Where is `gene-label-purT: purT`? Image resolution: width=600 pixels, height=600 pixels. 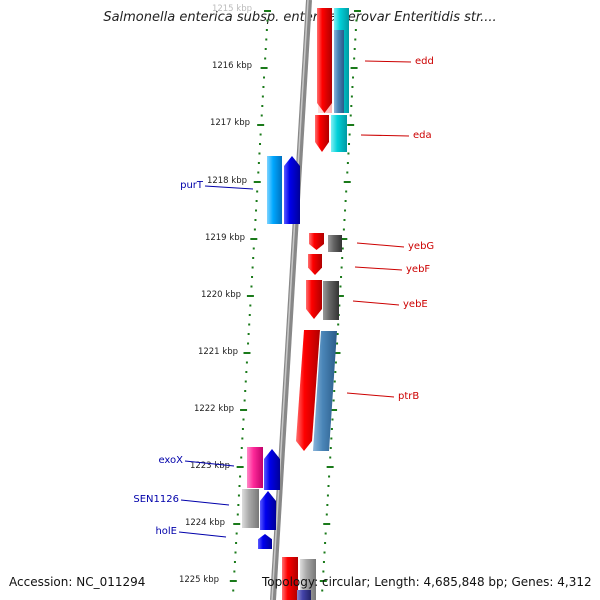 gene-label-purT: purT is located at coordinates (192, 185).